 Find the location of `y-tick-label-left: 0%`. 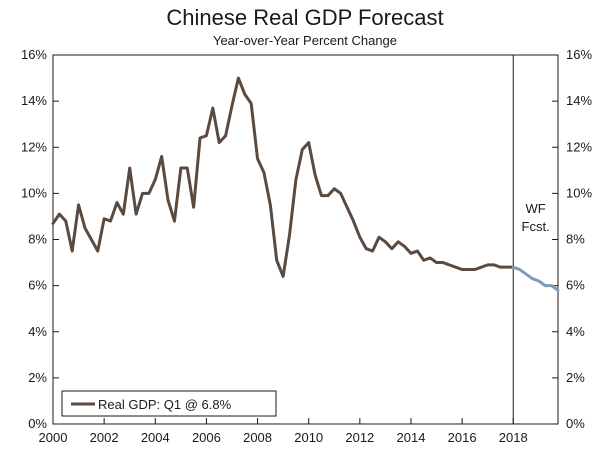

y-tick-label-left: 0% is located at coordinates (37, 423).